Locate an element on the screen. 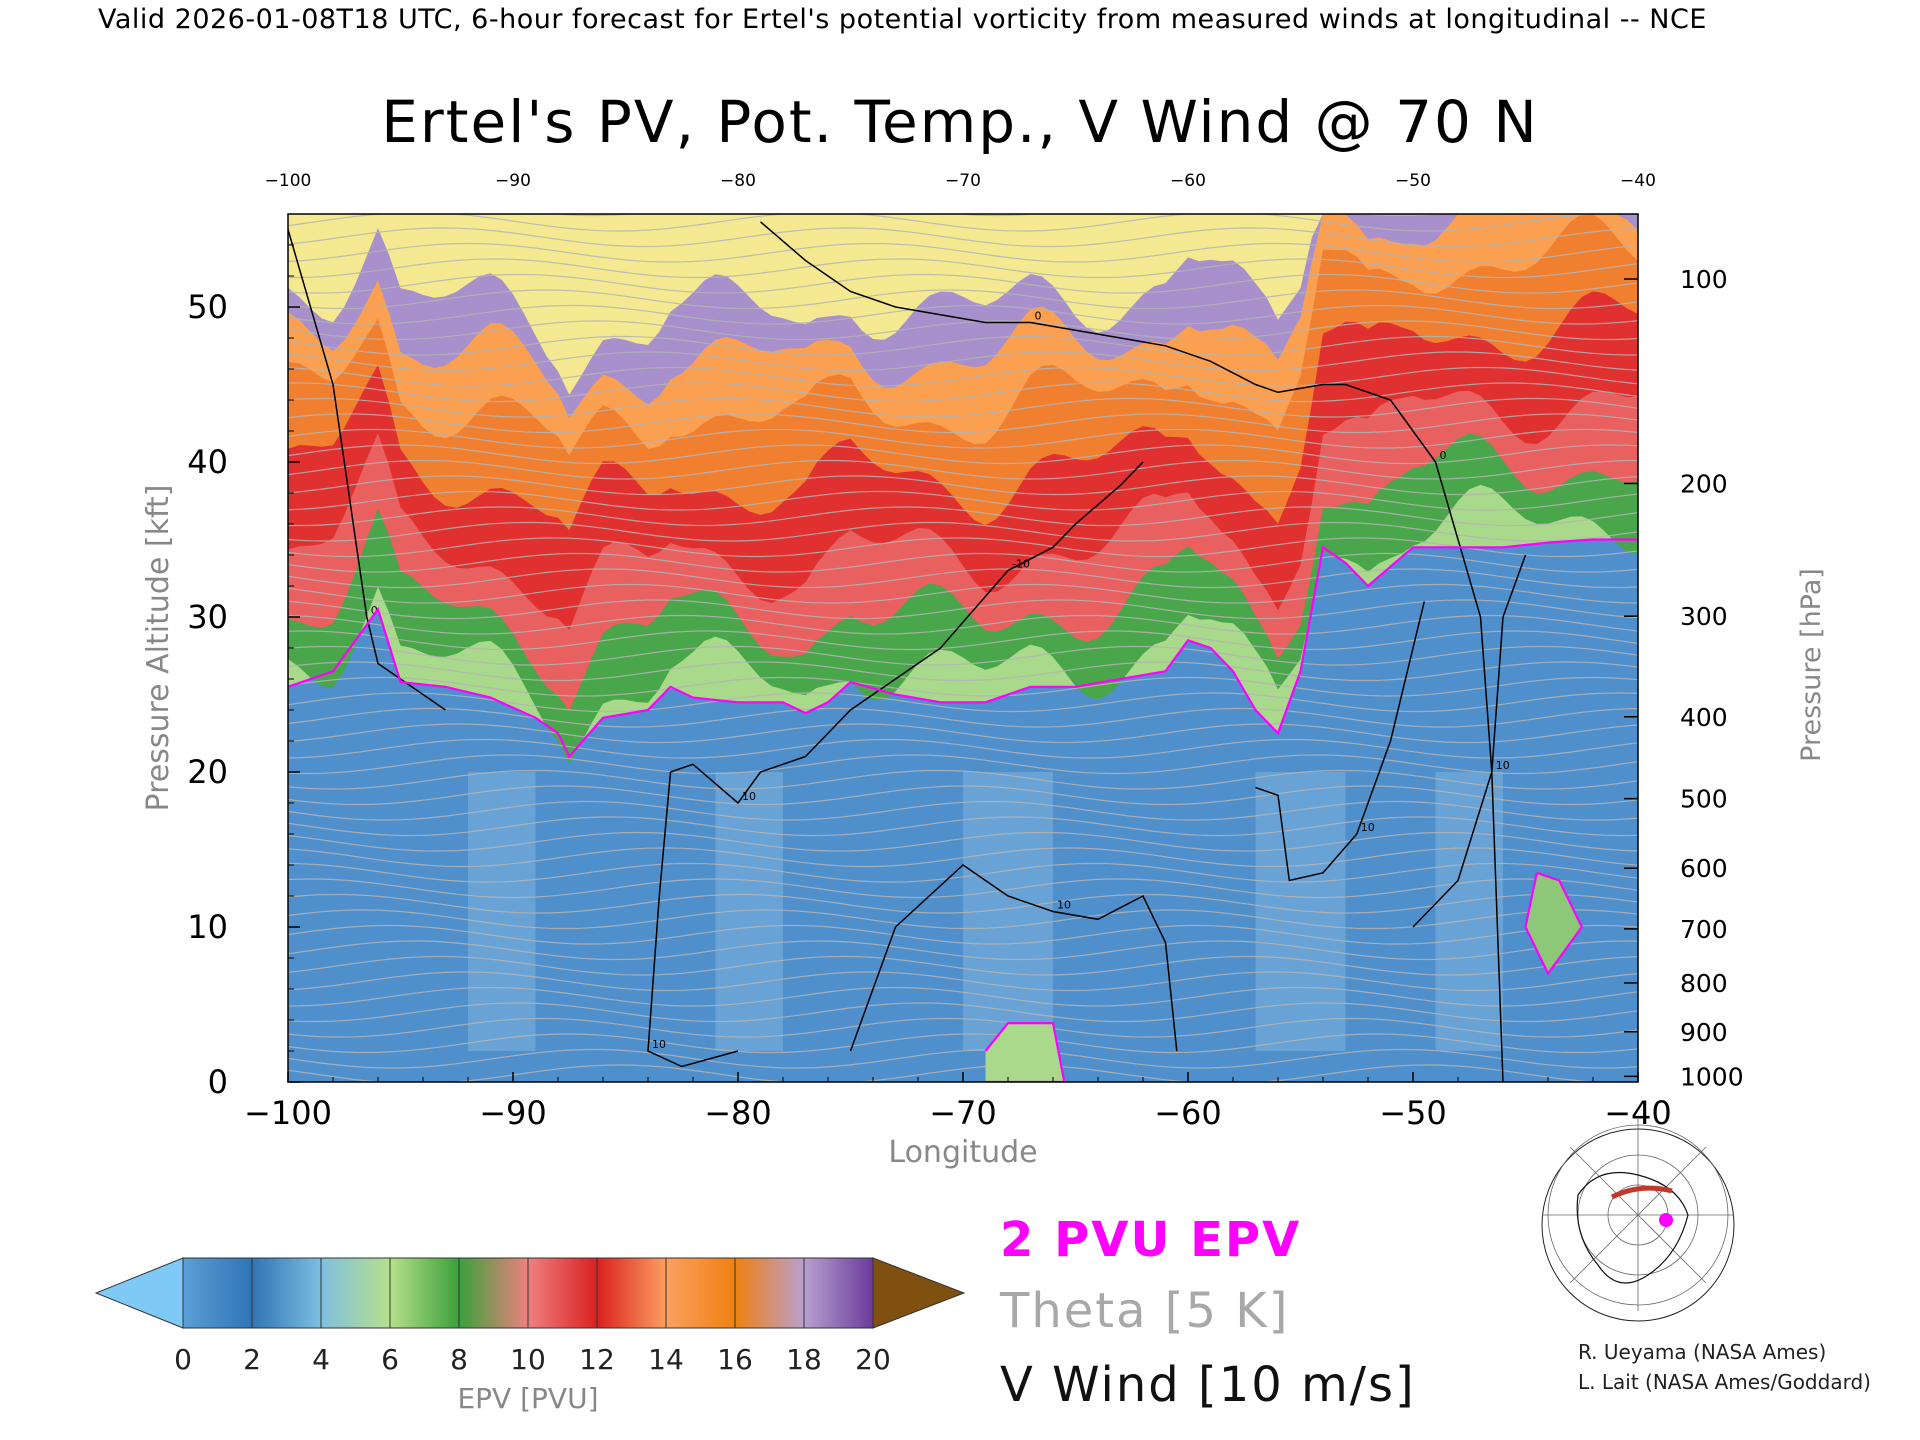  top-tick-label: −60 is located at coordinates (1188, 181).